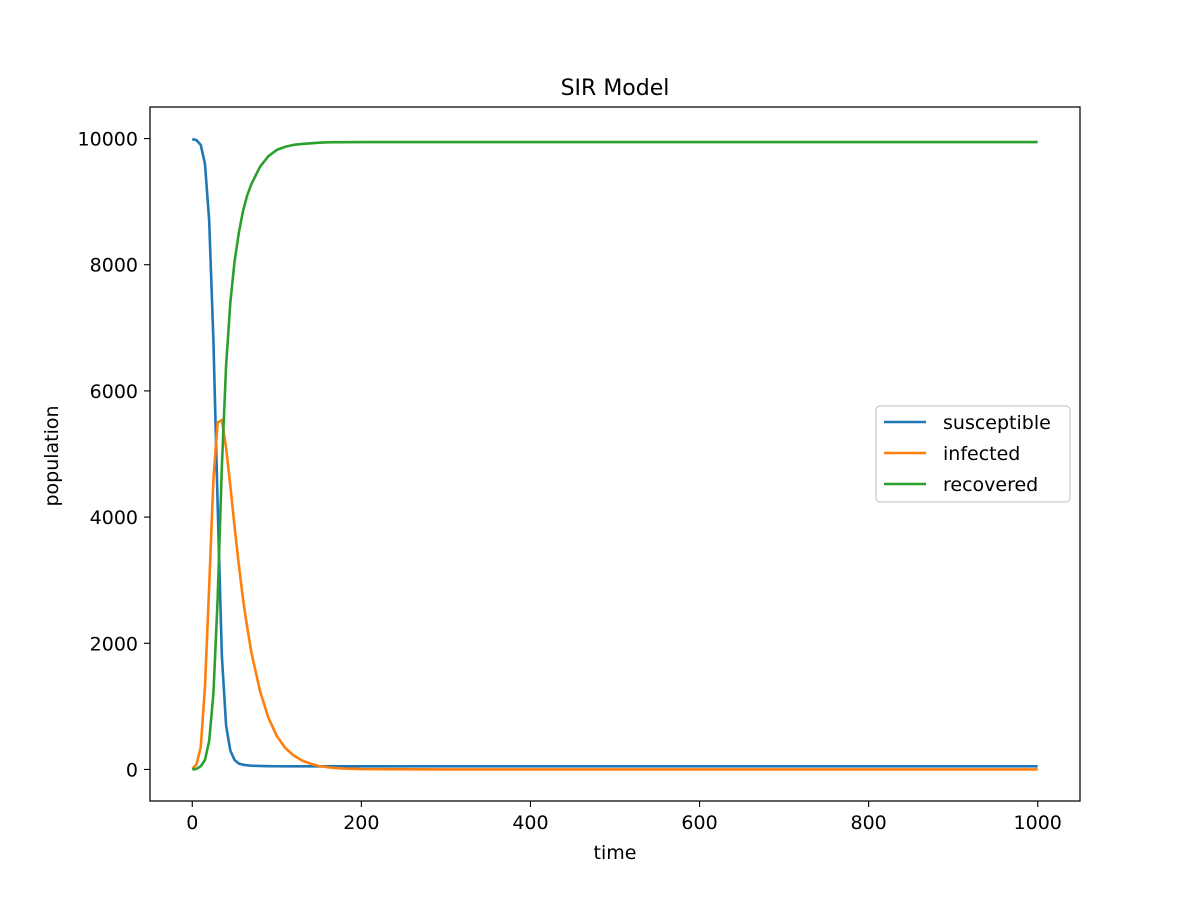 The image size is (1200, 904). Describe the element at coordinates (615, 853) in the screenshot. I see `x-axis-label: time` at that location.